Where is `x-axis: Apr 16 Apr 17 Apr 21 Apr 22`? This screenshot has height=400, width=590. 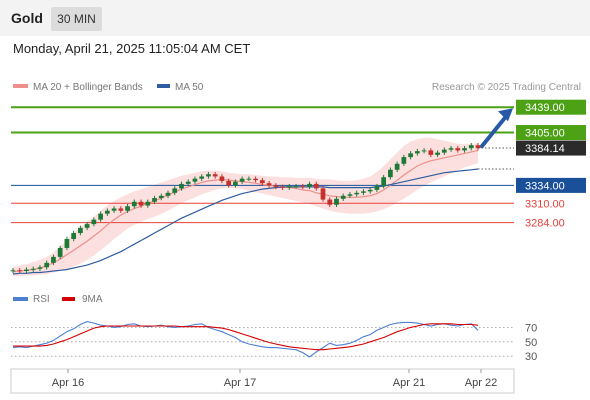
x-axis: Apr 16 Apr 17 Apr 21 Apr 22 is located at coordinates (262, 381).